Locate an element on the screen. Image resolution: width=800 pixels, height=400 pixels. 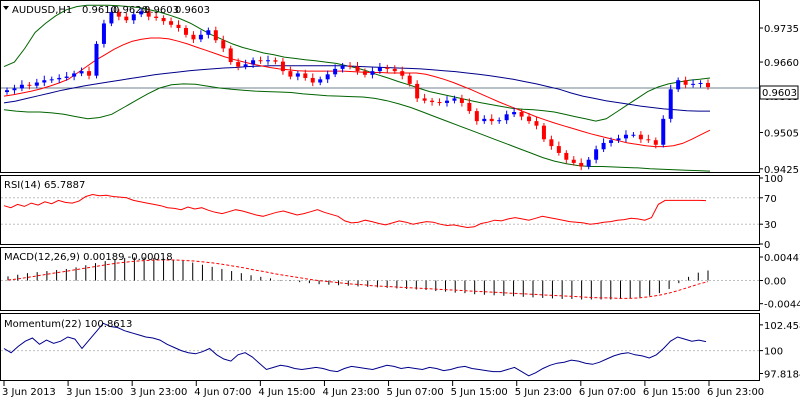
y-tick-label: 0.9425 is located at coordinates (781, 170).